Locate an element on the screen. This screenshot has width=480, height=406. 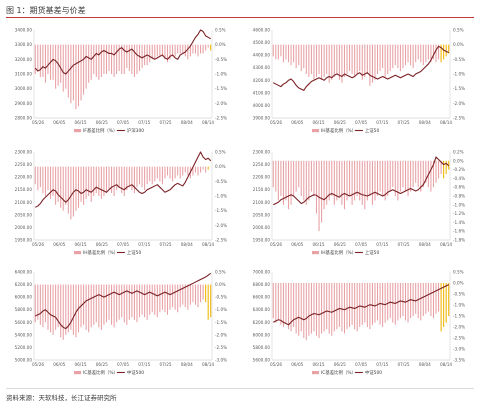
legend-label-basis: IF基差比例（%） is located at coordinates (100, 130).